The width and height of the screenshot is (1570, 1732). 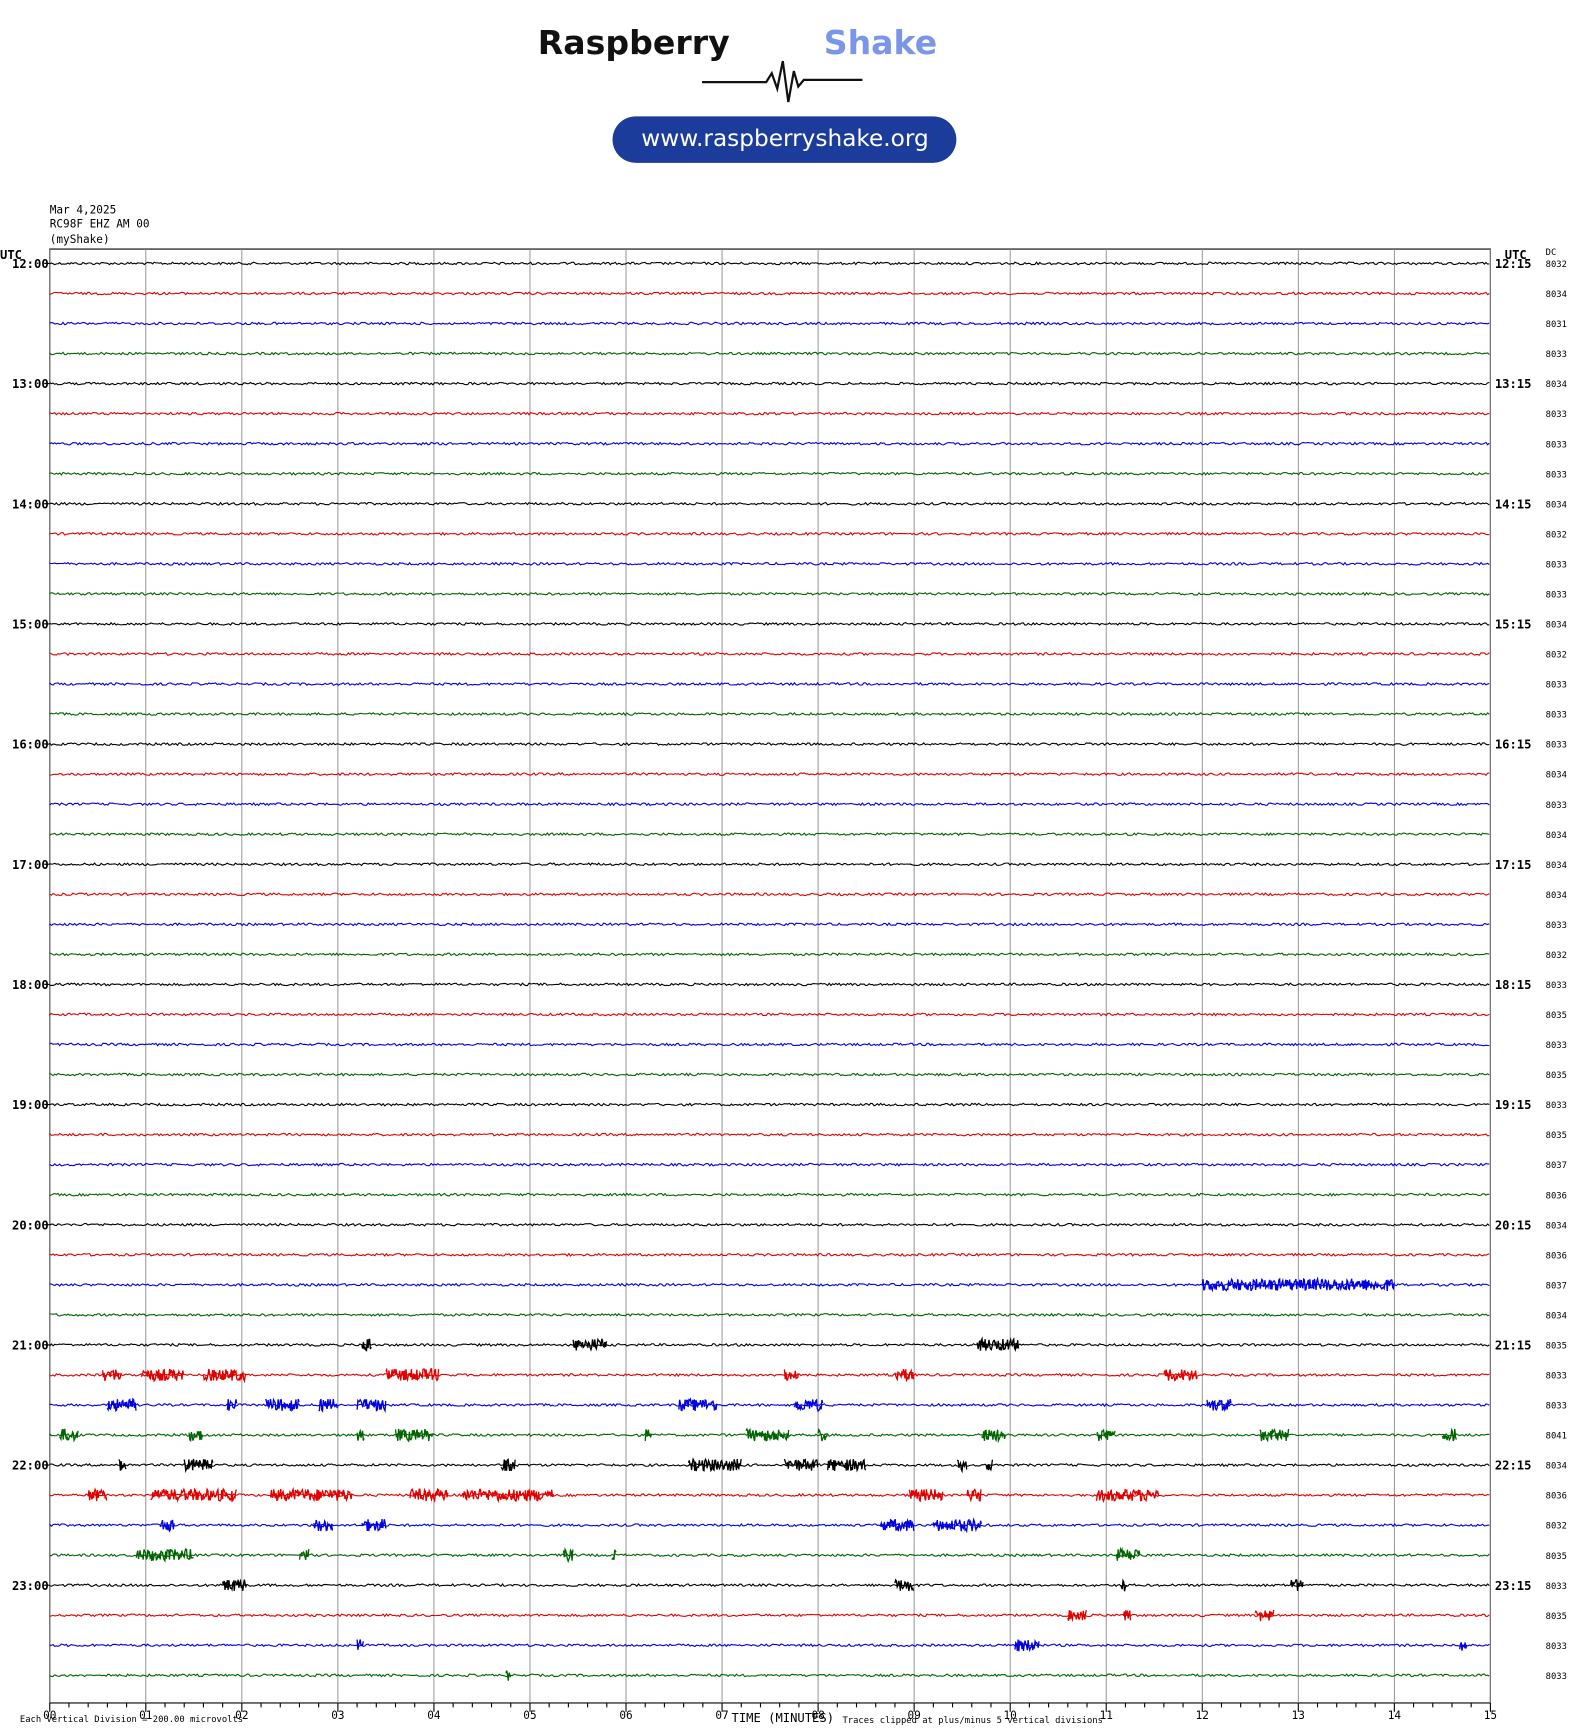 I want to click on x-tick-label: 03, so click(x=337, y=1715).